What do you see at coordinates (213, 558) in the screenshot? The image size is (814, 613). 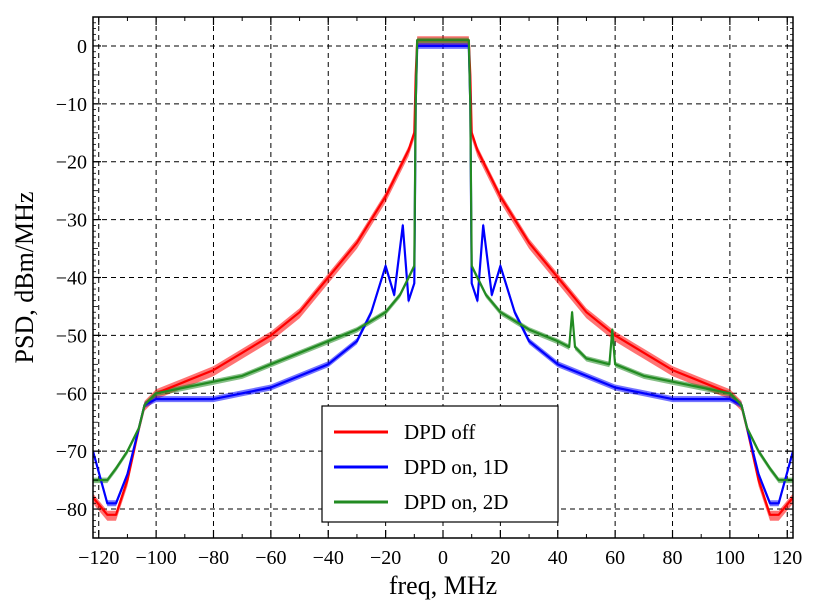 I see `x-tick-label: −80` at bounding box center [213, 558].